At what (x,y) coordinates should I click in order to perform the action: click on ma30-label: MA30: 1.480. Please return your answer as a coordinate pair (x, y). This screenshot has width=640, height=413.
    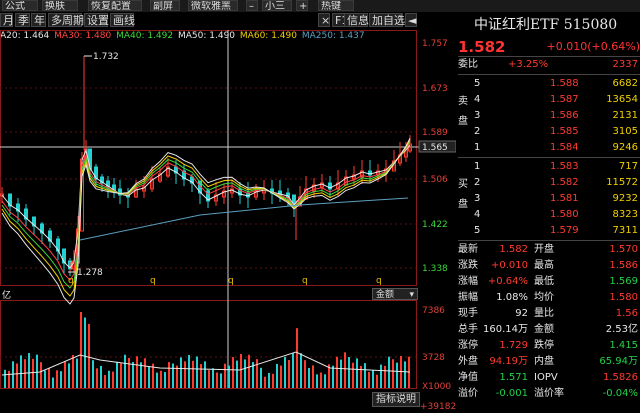
    Looking at the image, I should click on (83, 36).